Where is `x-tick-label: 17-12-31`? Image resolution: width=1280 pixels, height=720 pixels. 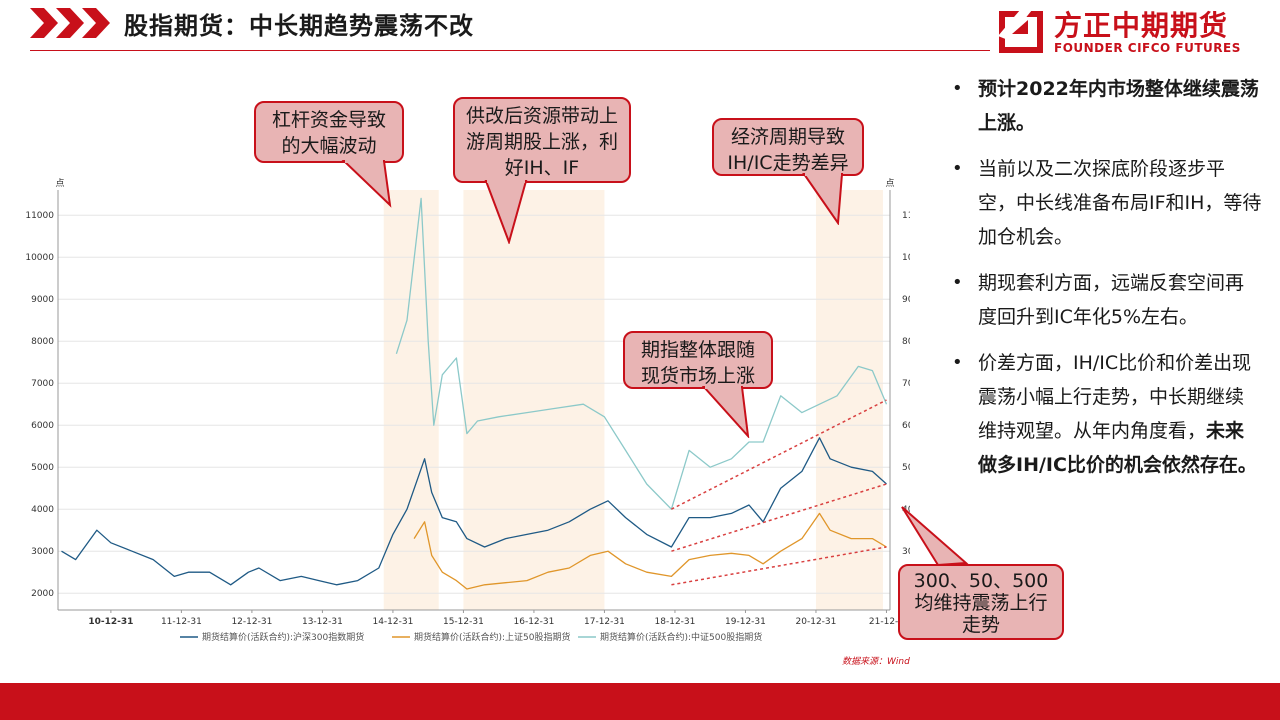 x-tick-label: 17-12-31 is located at coordinates (604, 622).